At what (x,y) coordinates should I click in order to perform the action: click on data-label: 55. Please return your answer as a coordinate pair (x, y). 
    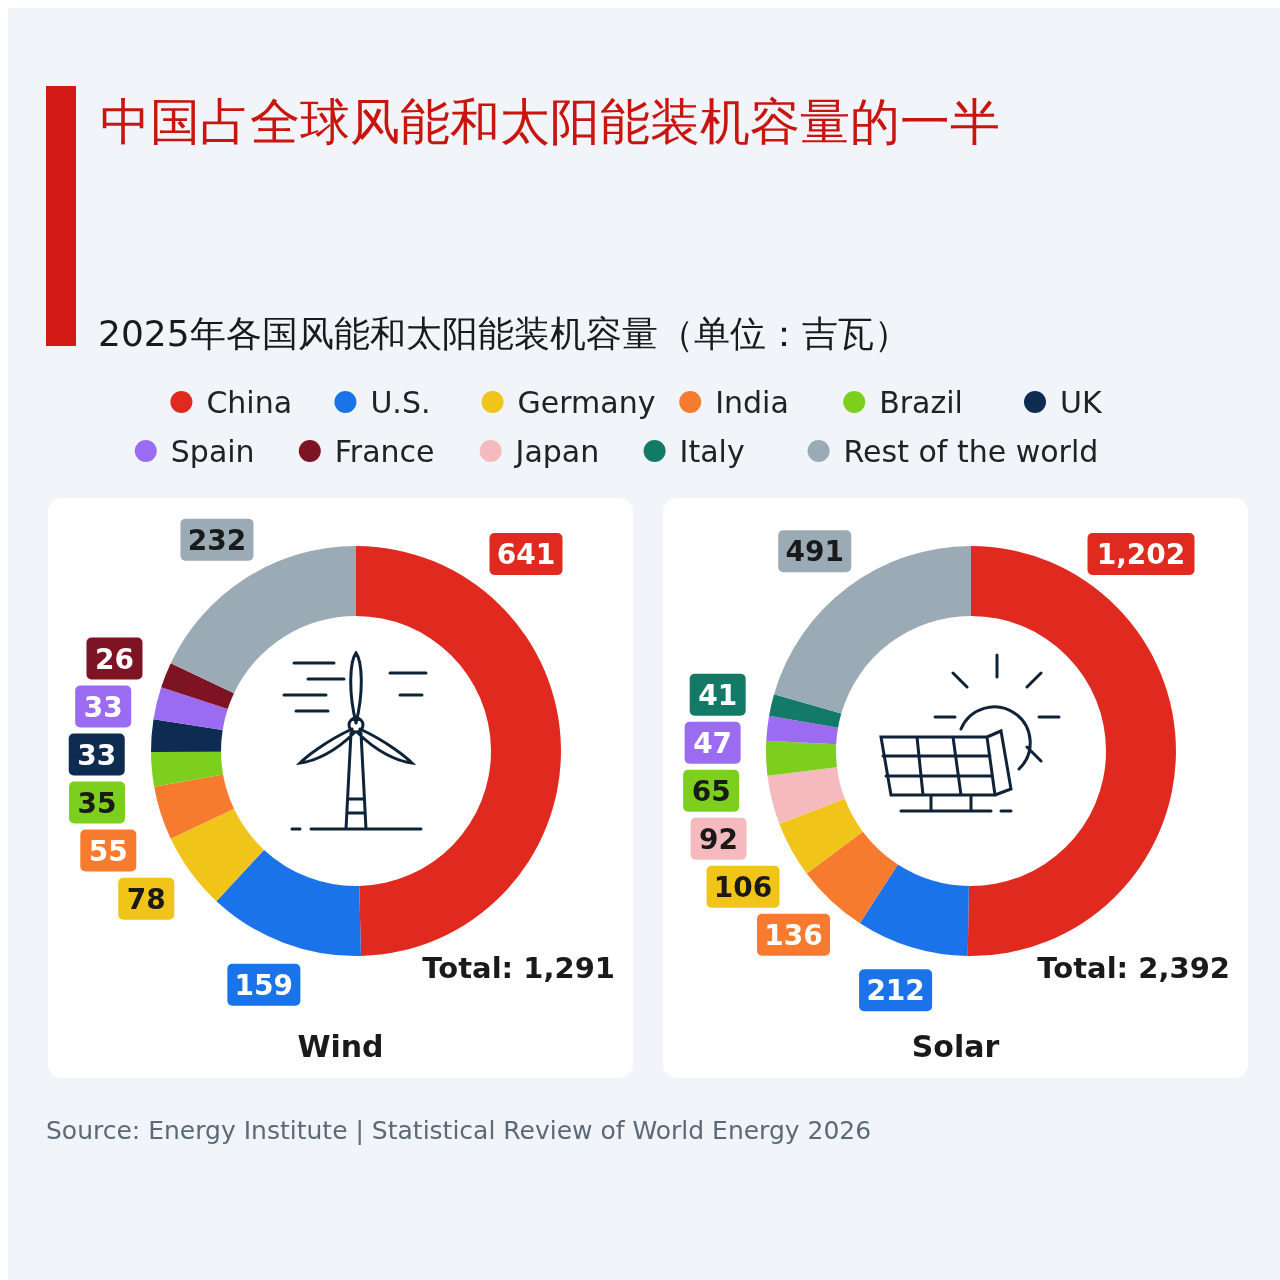
    Looking at the image, I should click on (108, 851).